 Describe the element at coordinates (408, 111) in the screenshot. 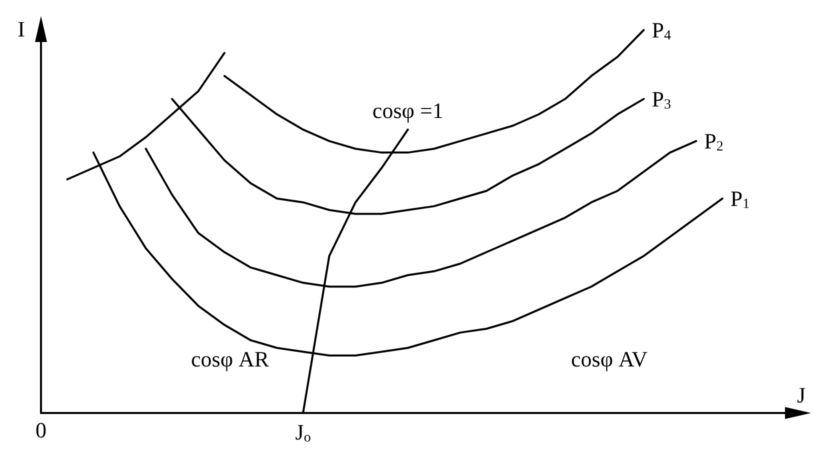

I see `series-label: cosφ =1` at that location.